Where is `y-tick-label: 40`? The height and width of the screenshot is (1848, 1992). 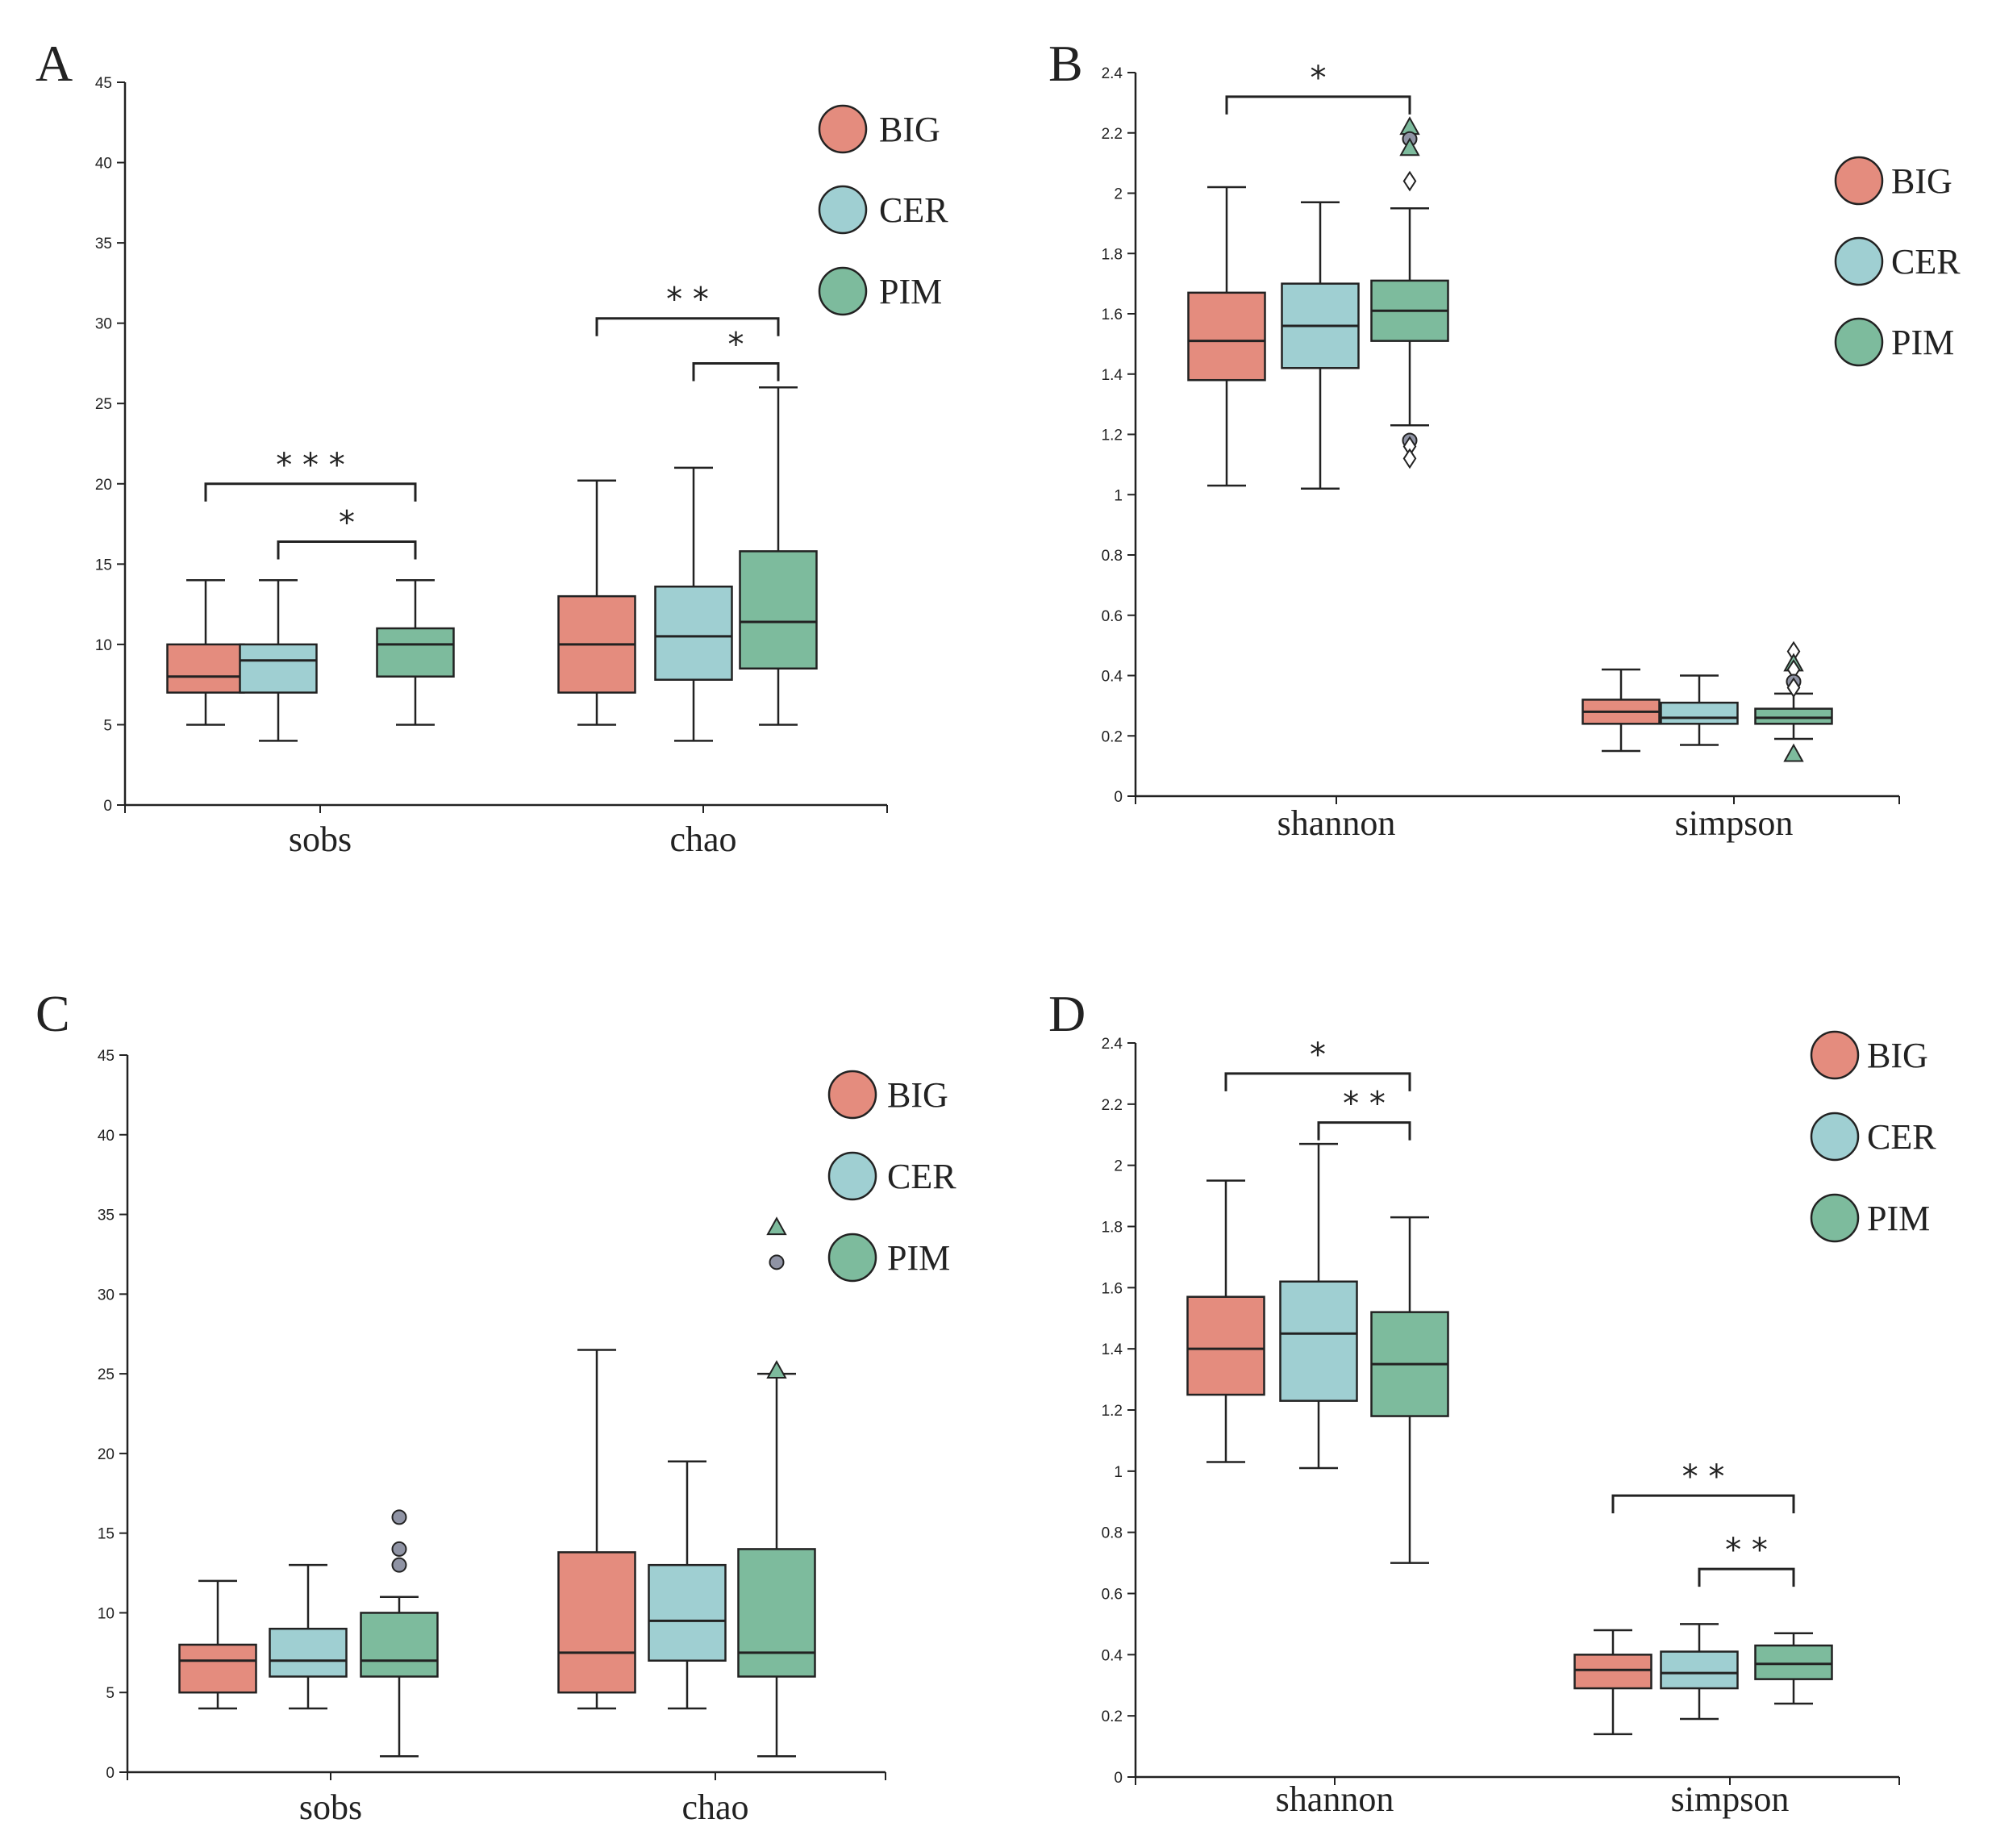
y-tick-label: 40 is located at coordinates (104, 164).